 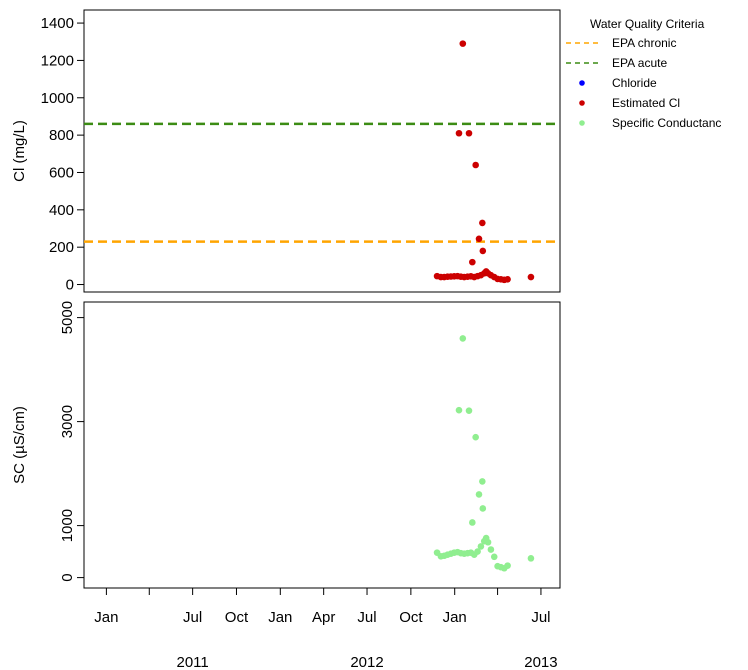 I want to click on legend-label: Chloride, so click(x=634, y=83).